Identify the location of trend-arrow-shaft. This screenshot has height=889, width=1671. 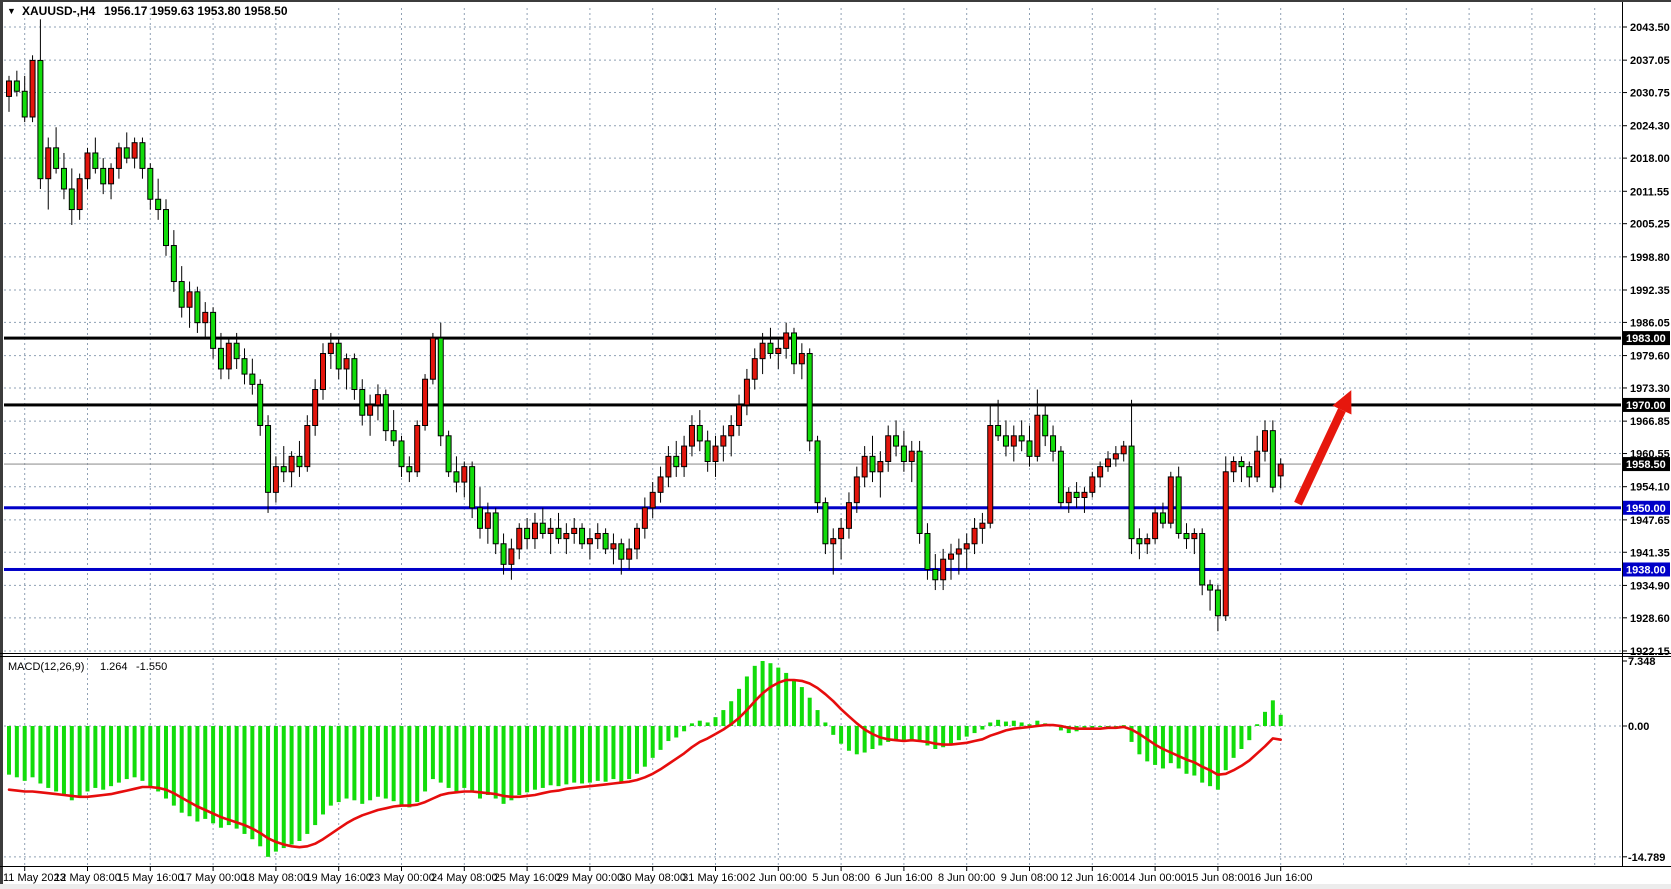
(1320, 457).